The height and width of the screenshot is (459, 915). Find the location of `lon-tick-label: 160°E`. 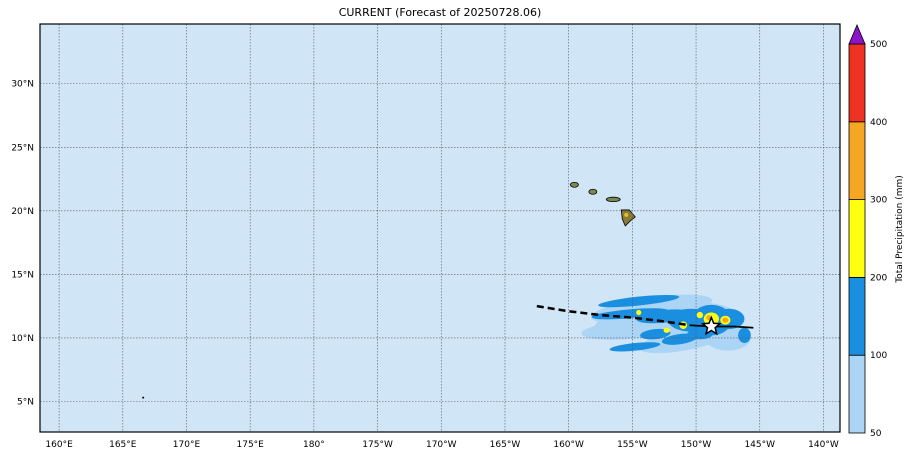

lon-tick-label: 160°E is located at coordinates (59, 445).